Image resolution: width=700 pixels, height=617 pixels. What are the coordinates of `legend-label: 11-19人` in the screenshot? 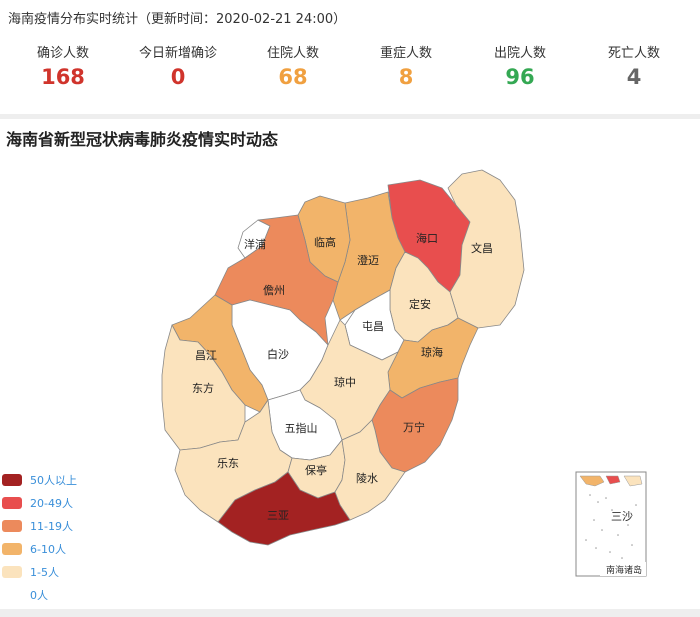 It's located at (51, 526).